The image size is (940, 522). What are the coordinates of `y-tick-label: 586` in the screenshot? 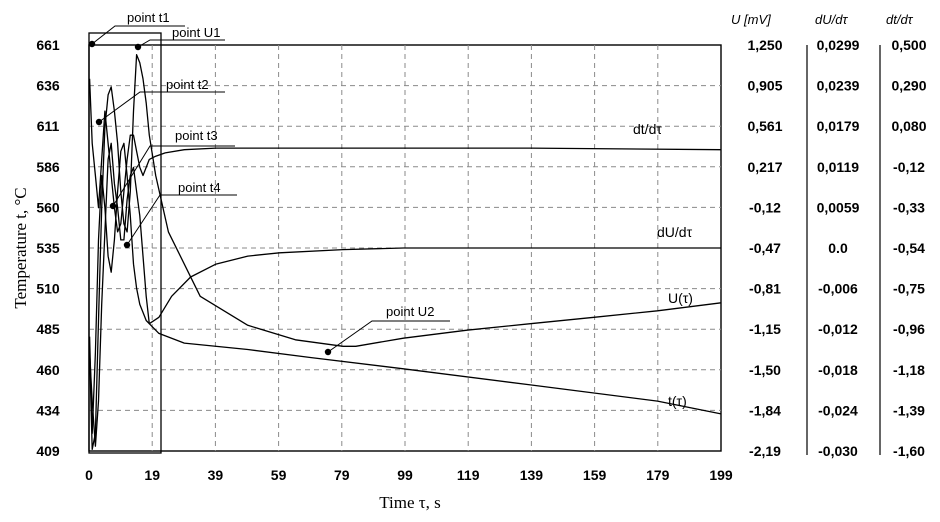 It's located at (48, 167).